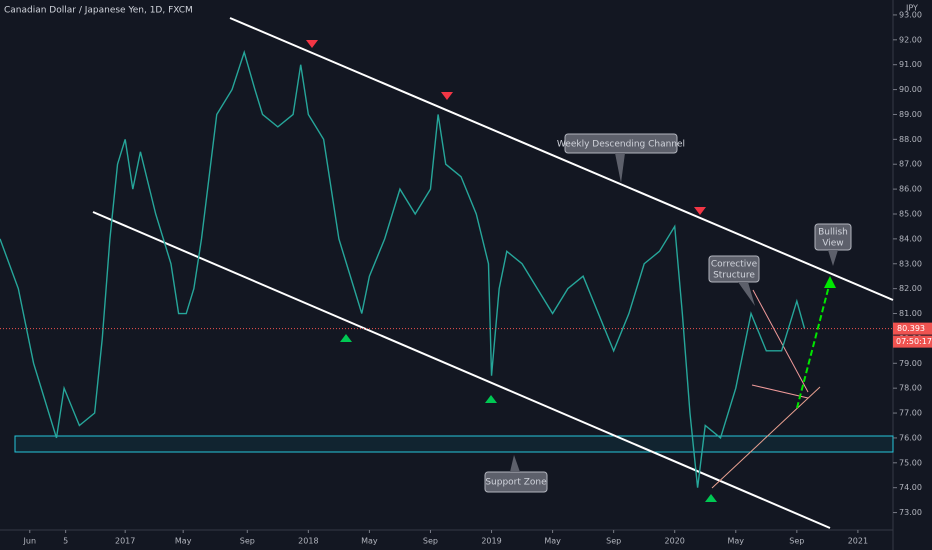 Image resolution: width=932 pixels, height=550 pixels. I want to click on x-tick-label: 5, so click(65, 541).